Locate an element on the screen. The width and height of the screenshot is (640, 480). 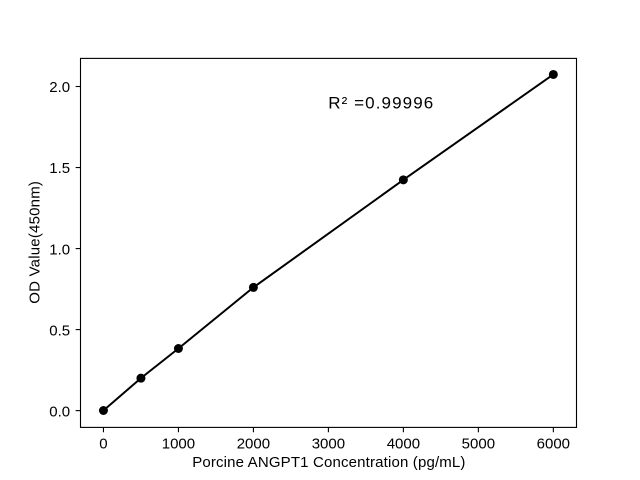
svg-text: 1.5 is located at coordinates (59, 168).